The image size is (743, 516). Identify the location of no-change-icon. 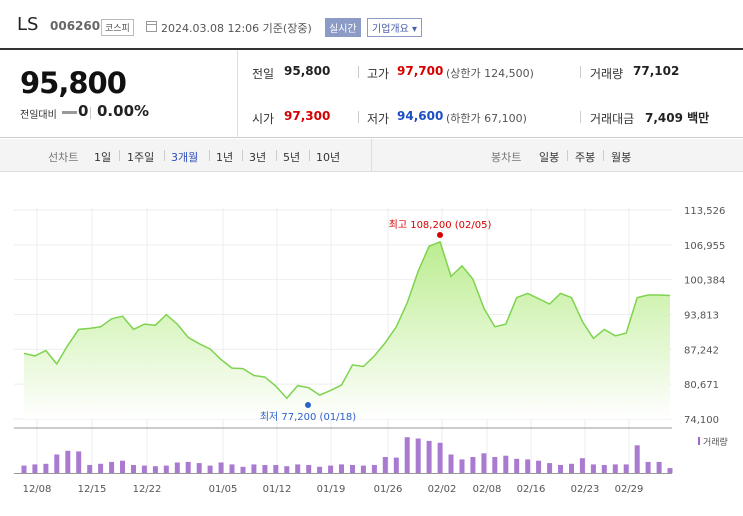
(69, 112).